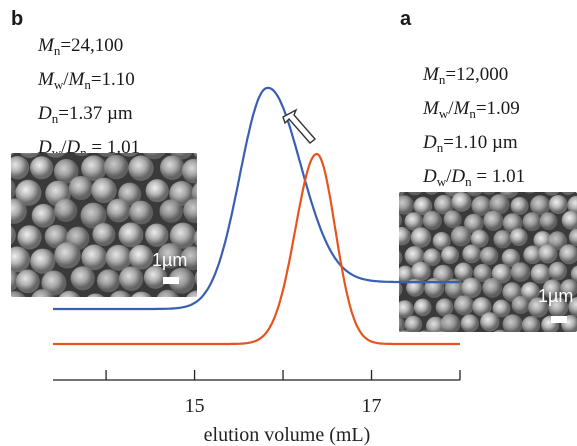  What do you see at coordinates (503, 108) in the screenshot?
I see `stat-value: 1.09` at bounding box center [503, 108].